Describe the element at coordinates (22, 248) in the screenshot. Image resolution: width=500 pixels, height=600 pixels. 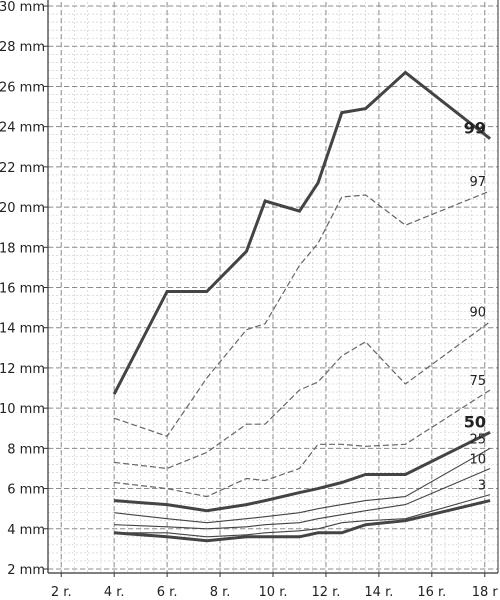
I see `y-tick-label: 18 mm` at that location.